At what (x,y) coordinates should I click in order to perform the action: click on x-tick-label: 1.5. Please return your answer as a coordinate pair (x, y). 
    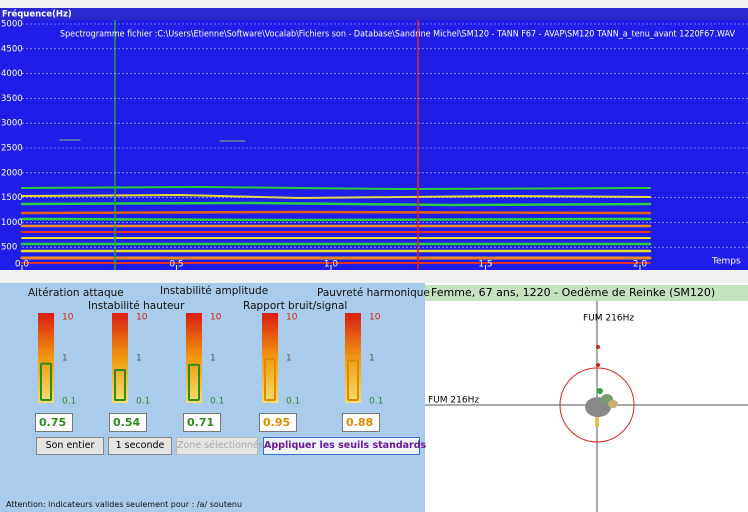
    Looking at the image, I should click on (485, 265).